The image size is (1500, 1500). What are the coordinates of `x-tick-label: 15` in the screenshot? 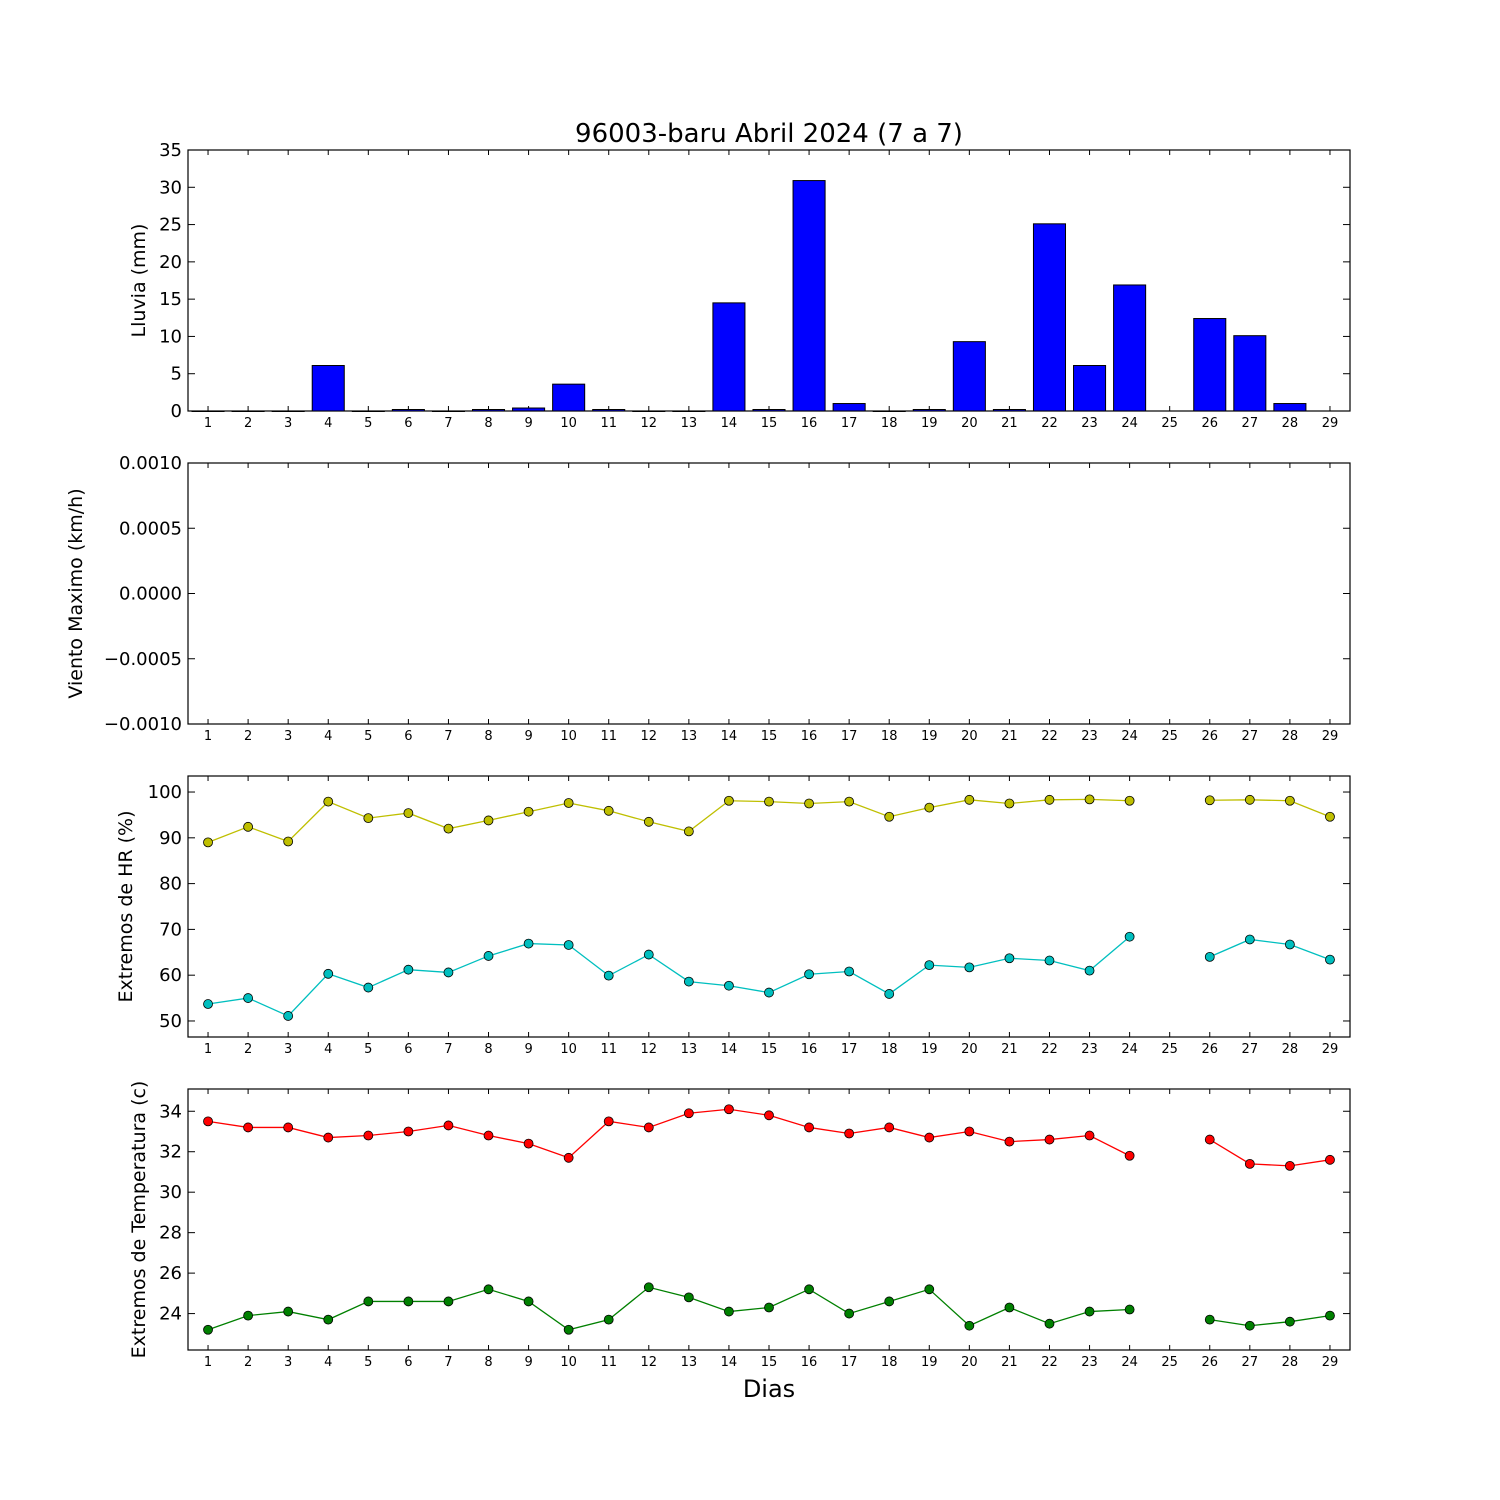 It's located at (769, 1049).